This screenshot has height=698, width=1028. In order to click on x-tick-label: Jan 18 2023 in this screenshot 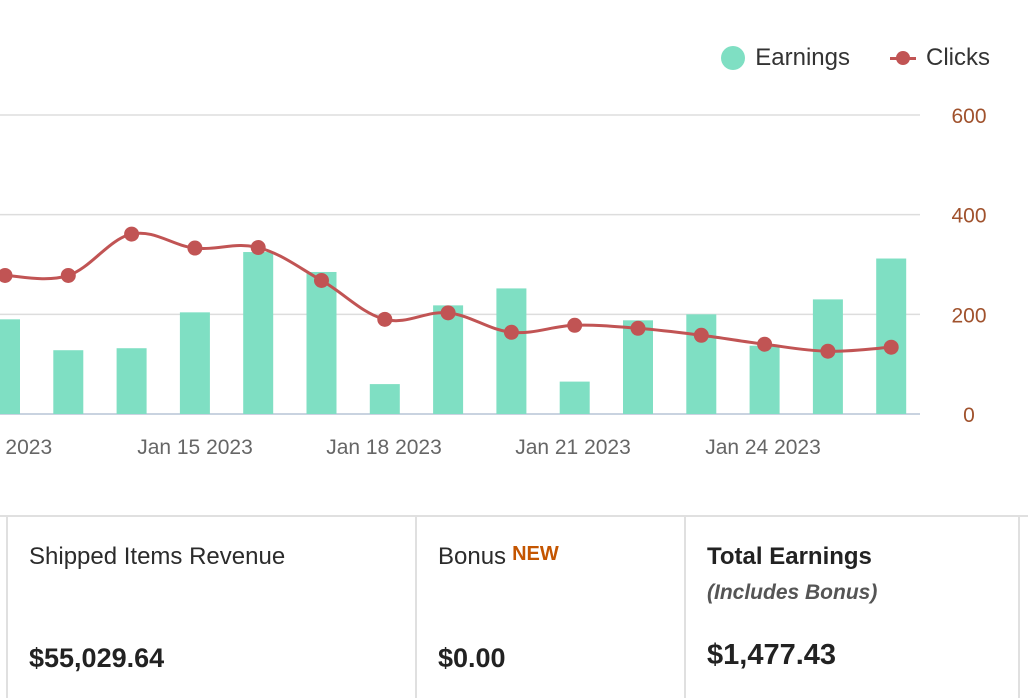, I will do `click(384, 447)`.